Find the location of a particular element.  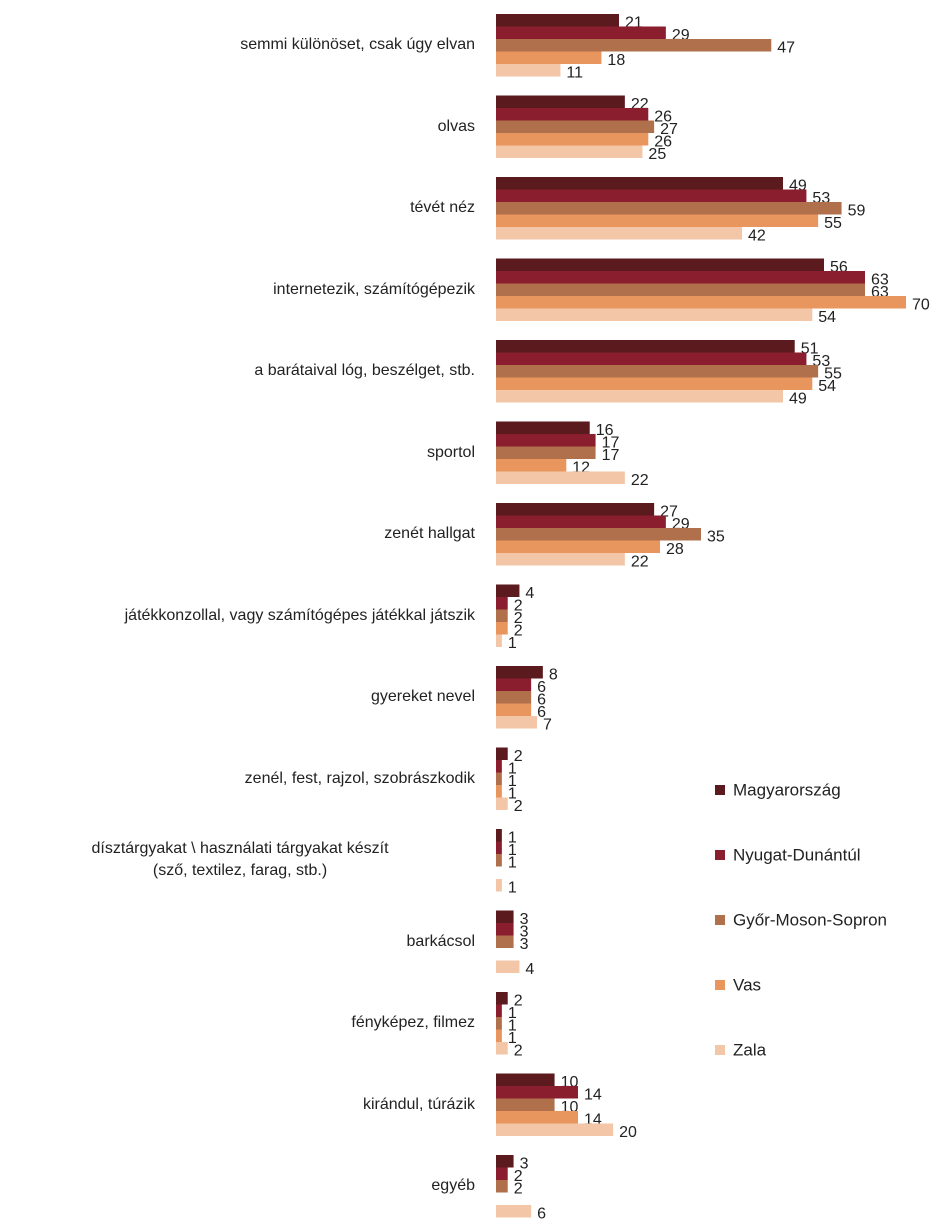

value-label: 28 is located at coordinates (675, 549).